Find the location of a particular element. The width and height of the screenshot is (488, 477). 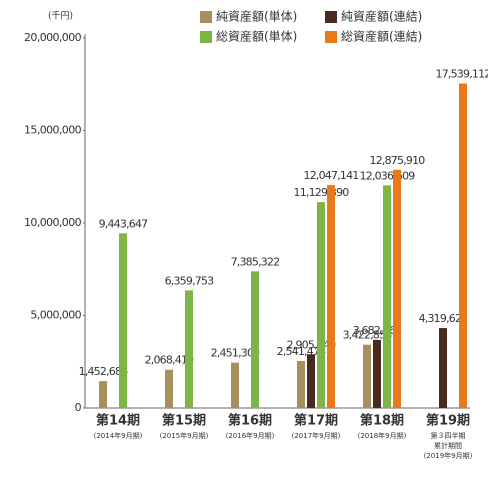

value-label: 6,359,753 is located at coordinates (190, 280).